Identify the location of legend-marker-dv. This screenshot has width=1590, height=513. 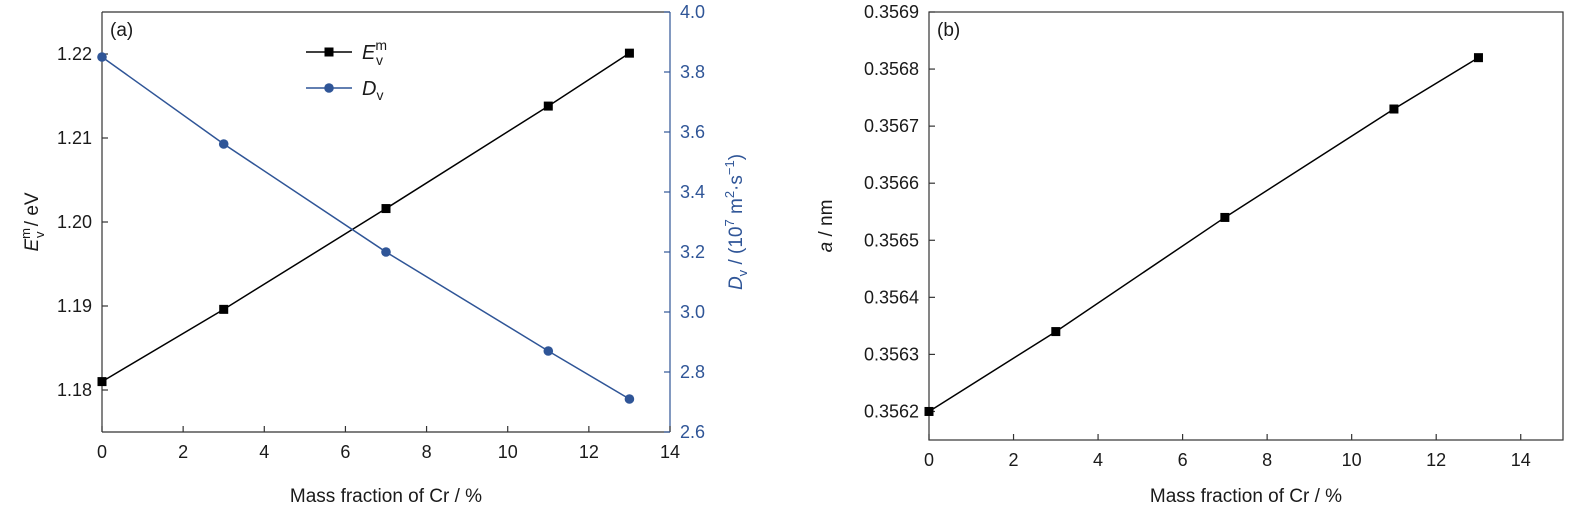
(329, 88).